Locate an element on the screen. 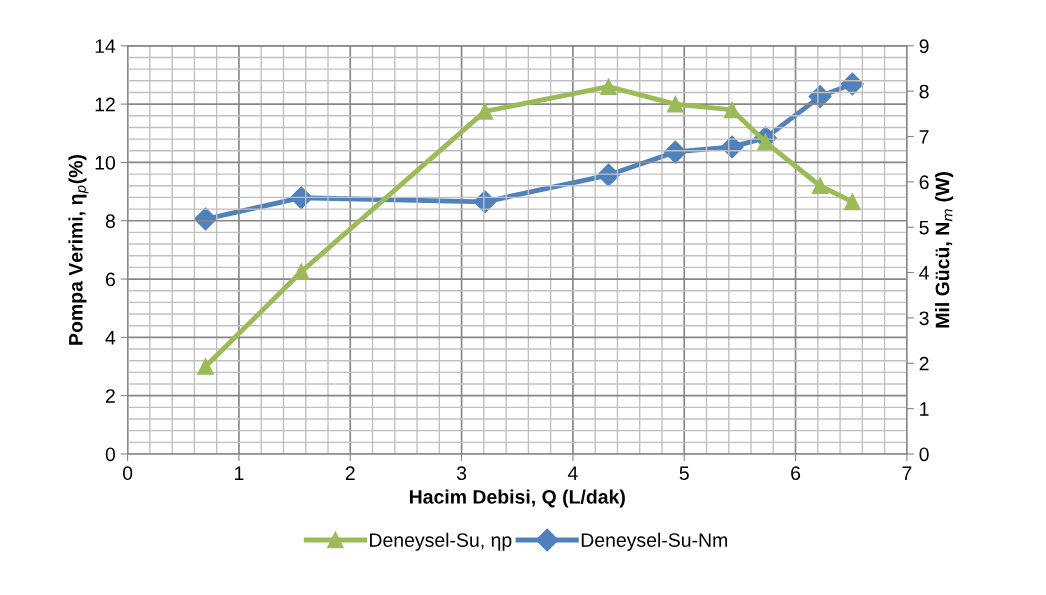  y2-tick-label: 5 is located at coordinates (924, 227).